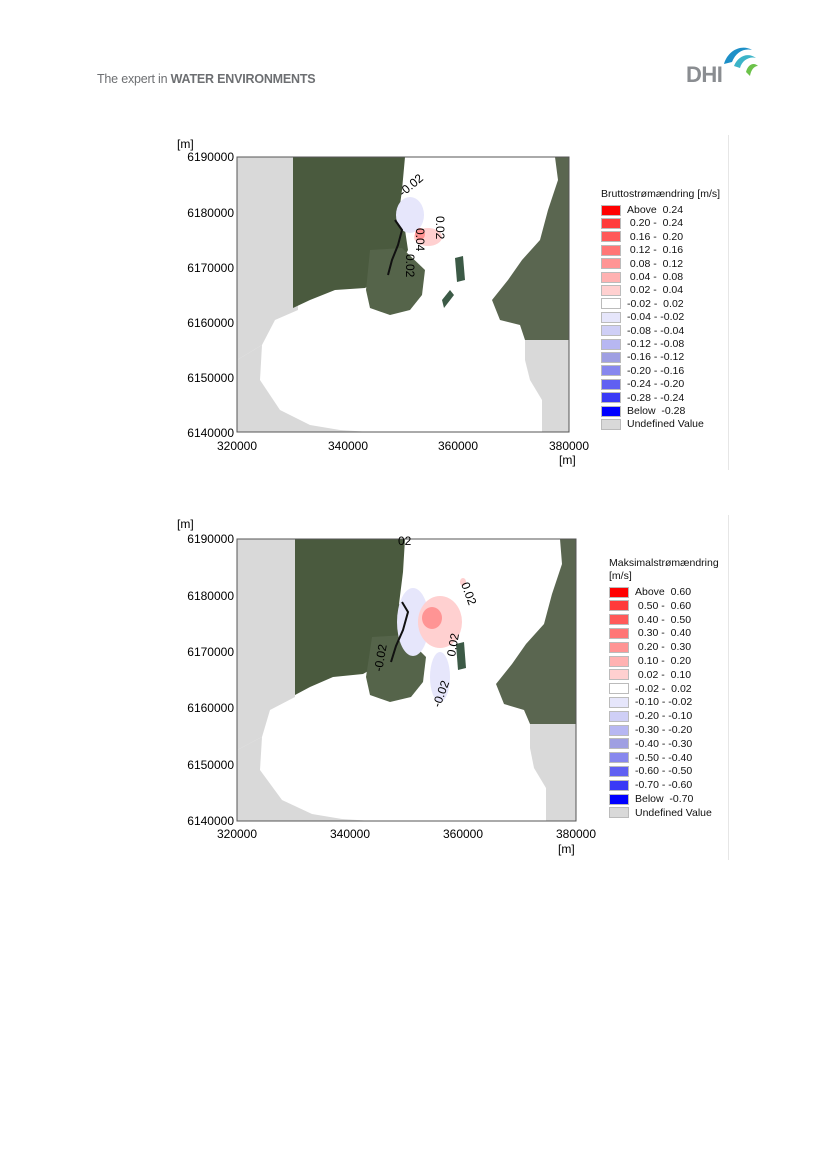 The height and width of the screenshot is (1169, 827). What do you see at coordinates (243, 79) in the screenshot?
I see `tagline-bold: WATER ENVIRONMENTS` at bounding box center [243, 79].